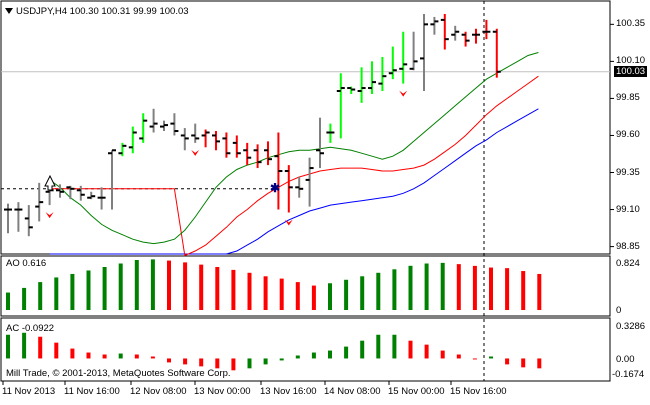 Image resolution: width=650 pixels, height=405 pixels. Describe the element at coordinates (352, 391) in the screenshot. I see `time-axis-label: 14 Nov 08:00` at that location.